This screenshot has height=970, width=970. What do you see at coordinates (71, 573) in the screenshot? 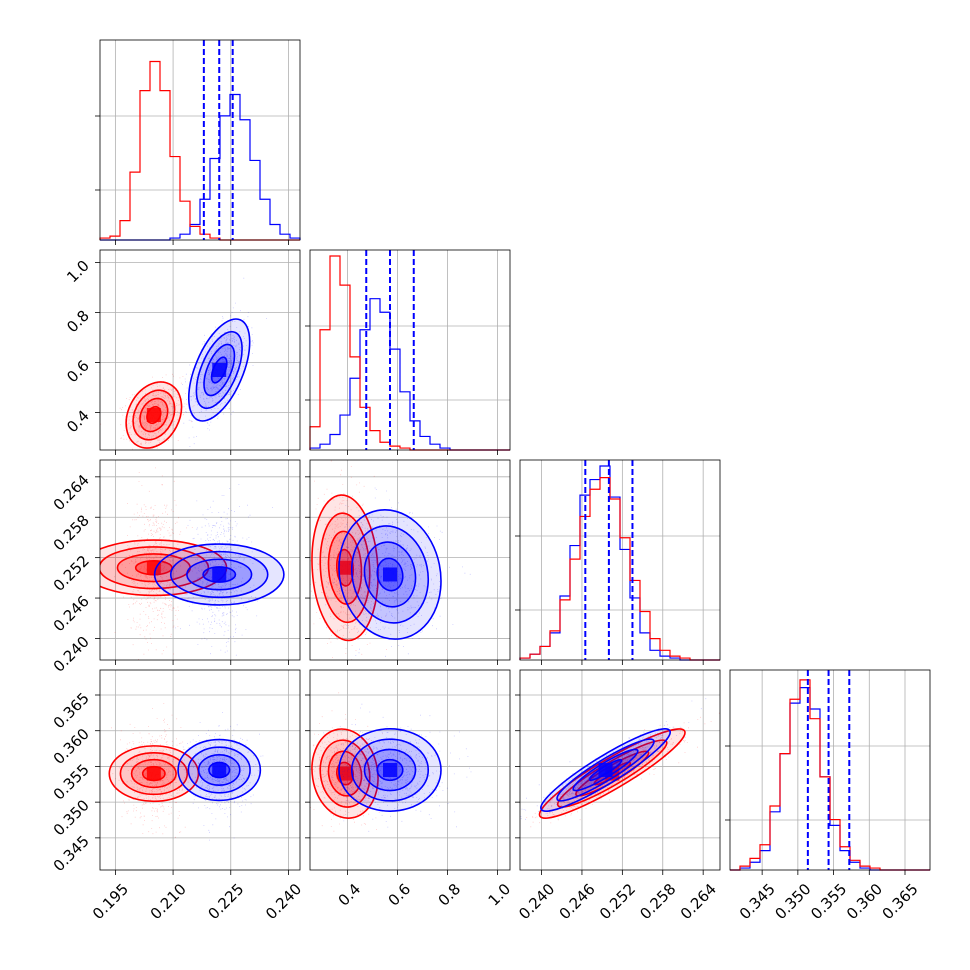
I see `y-tick-label: 0.252` at bounding box center [71, 573].